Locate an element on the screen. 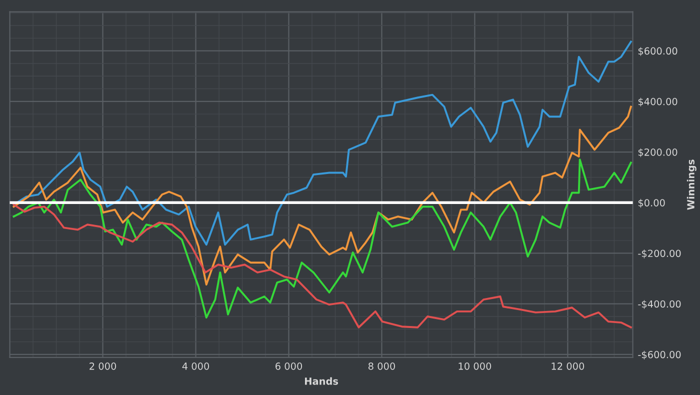 This screenshot has height=395, width=700. y-tick-label: -$200.00 is located at coordinates (659, 254).